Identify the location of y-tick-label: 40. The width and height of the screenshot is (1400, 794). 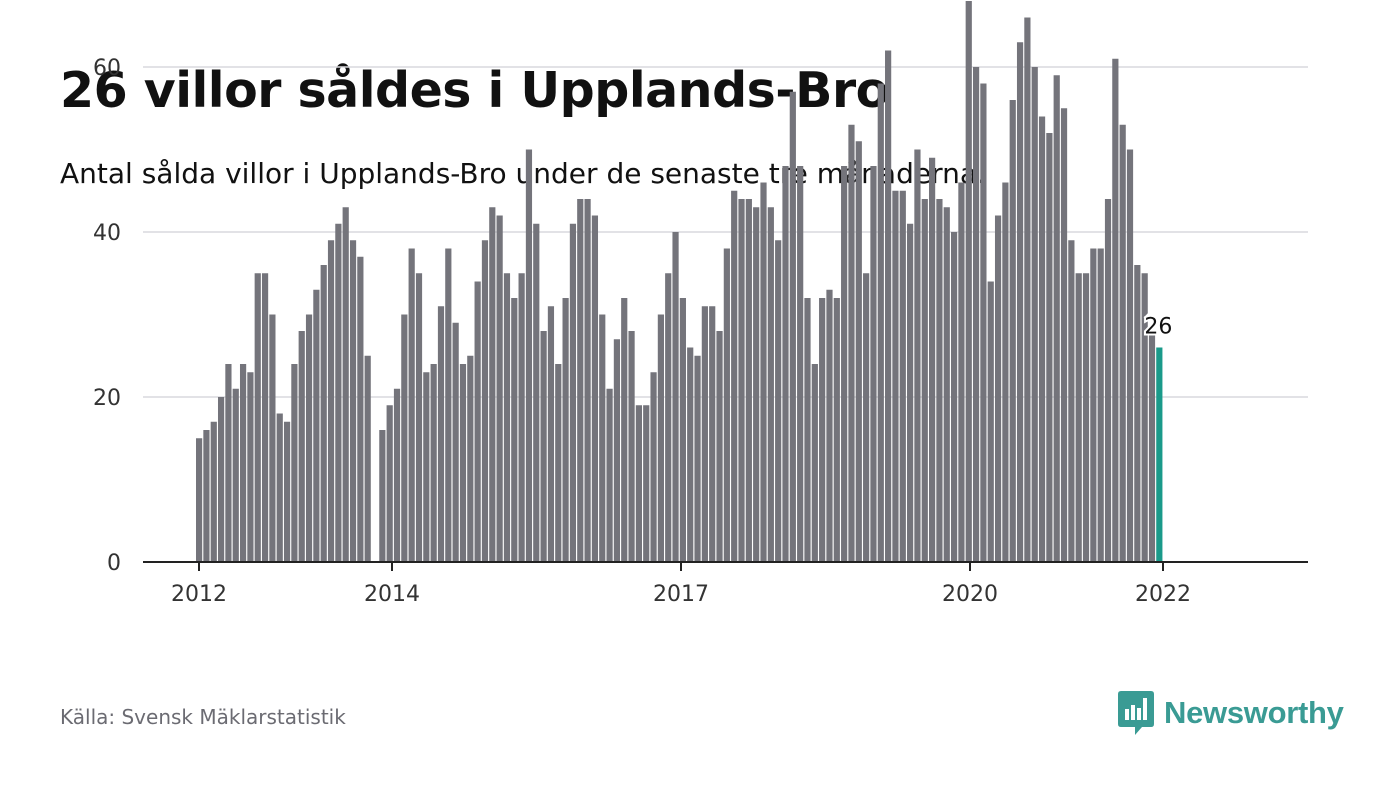
(107, 233).